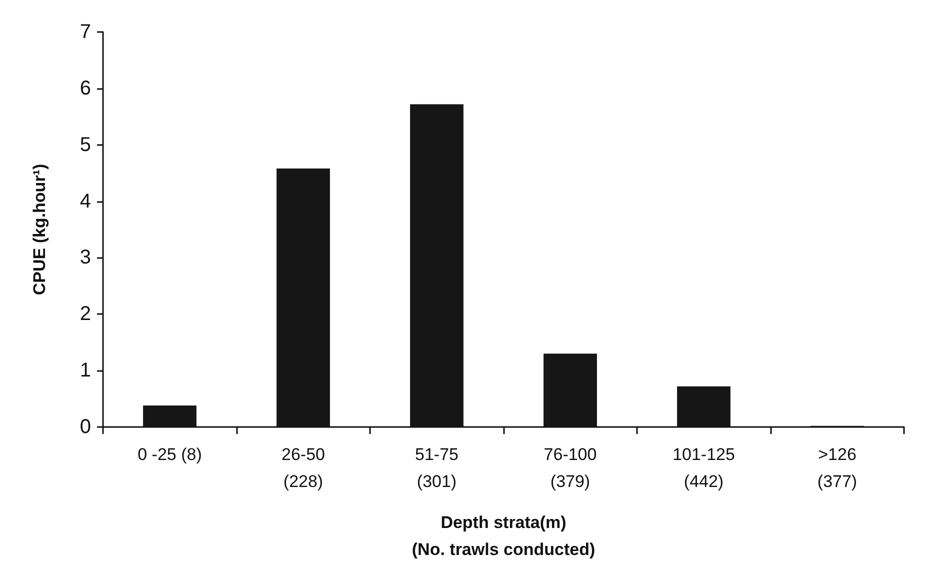  What do you see at coordinates (85, 201) in the screenshot?
I see `y-tick-label: 4` at bounding box center [85, 201].